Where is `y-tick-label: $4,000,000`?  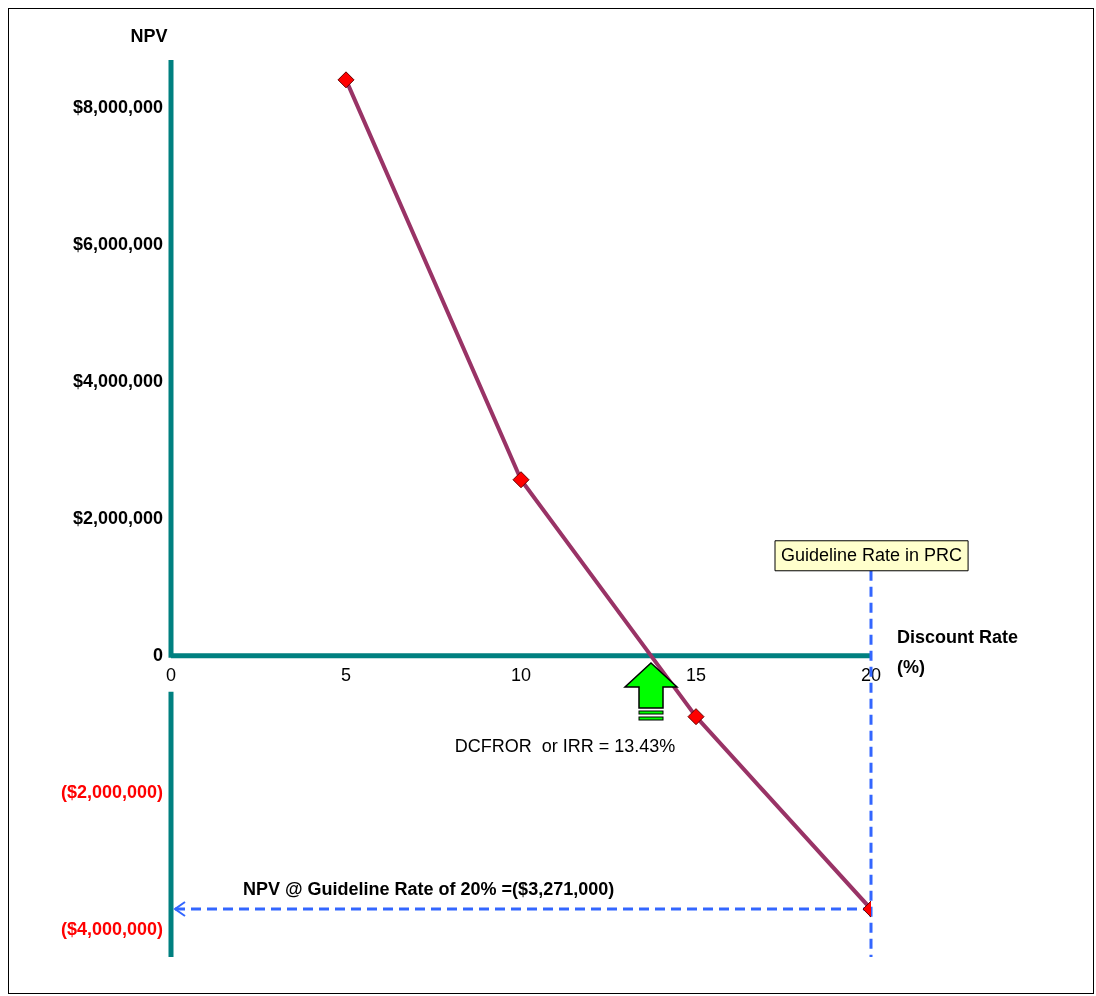 y-tick-label: $4,000,000 is located at coordinates (117, 380).